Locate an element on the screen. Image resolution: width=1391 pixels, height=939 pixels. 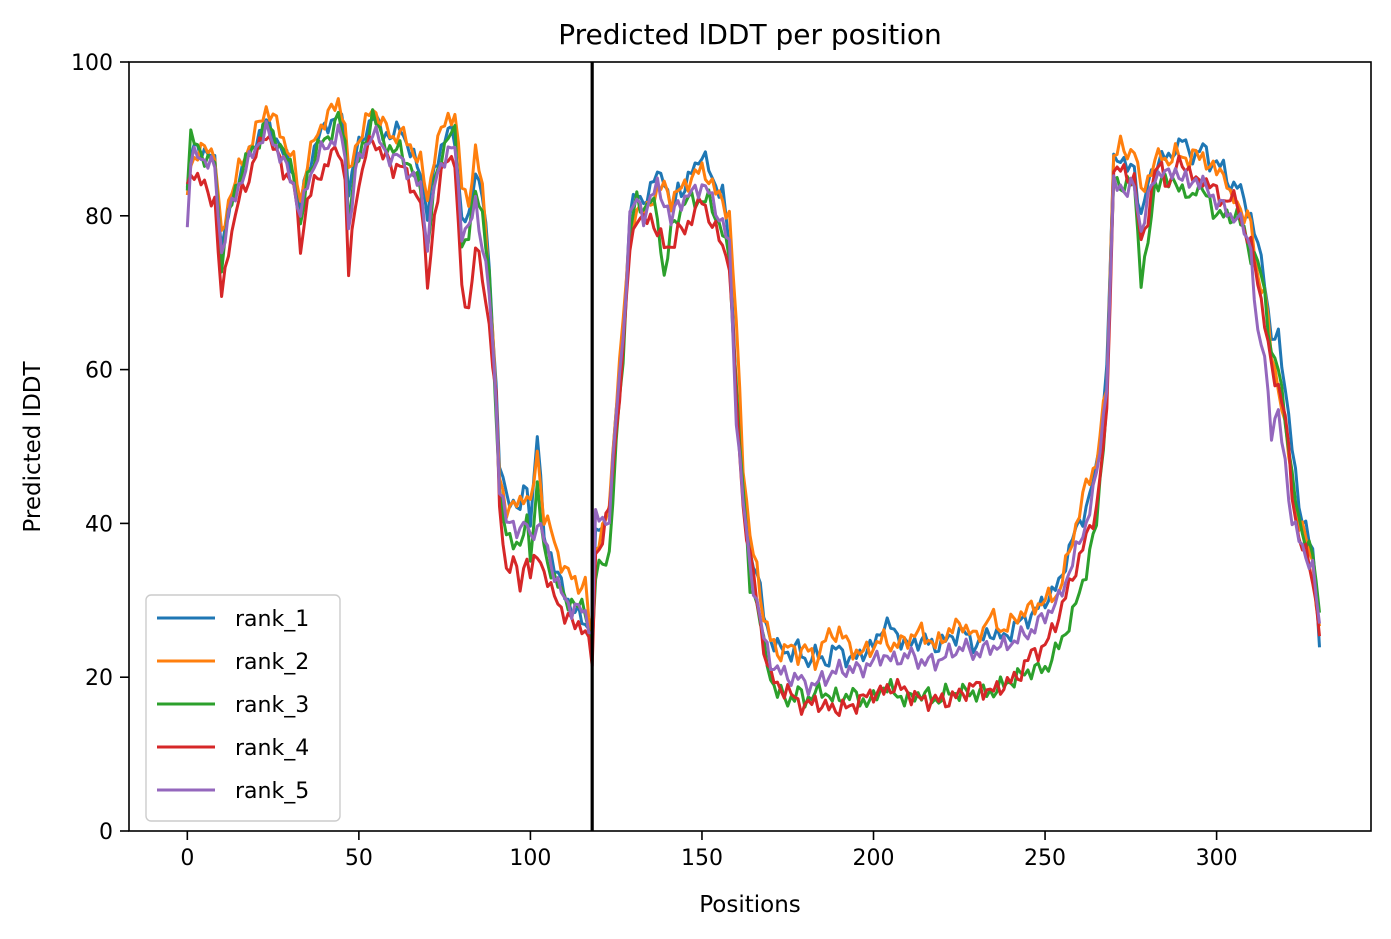
legend-label-rank-3: rank_3 is located at coordinates (272, 705).